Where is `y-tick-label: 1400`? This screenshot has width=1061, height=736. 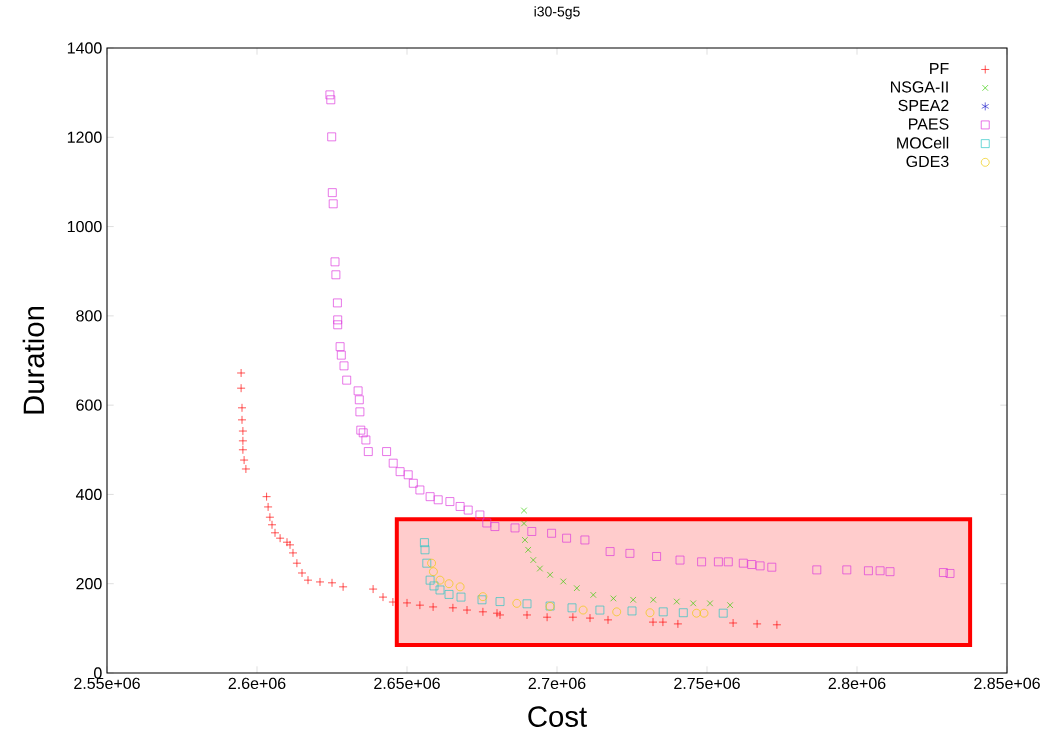 y-tick-label: 1400 is located at coordinates (84, 48).